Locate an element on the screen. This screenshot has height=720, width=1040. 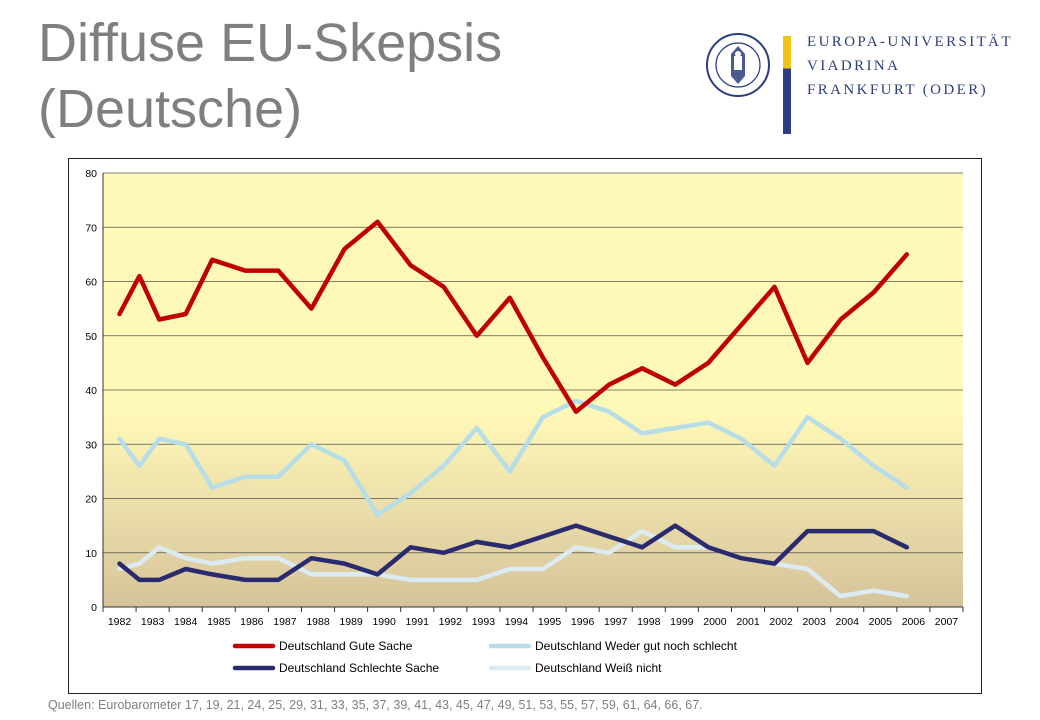
x-tick-label: 1992 is located at coordinates (451, 622).